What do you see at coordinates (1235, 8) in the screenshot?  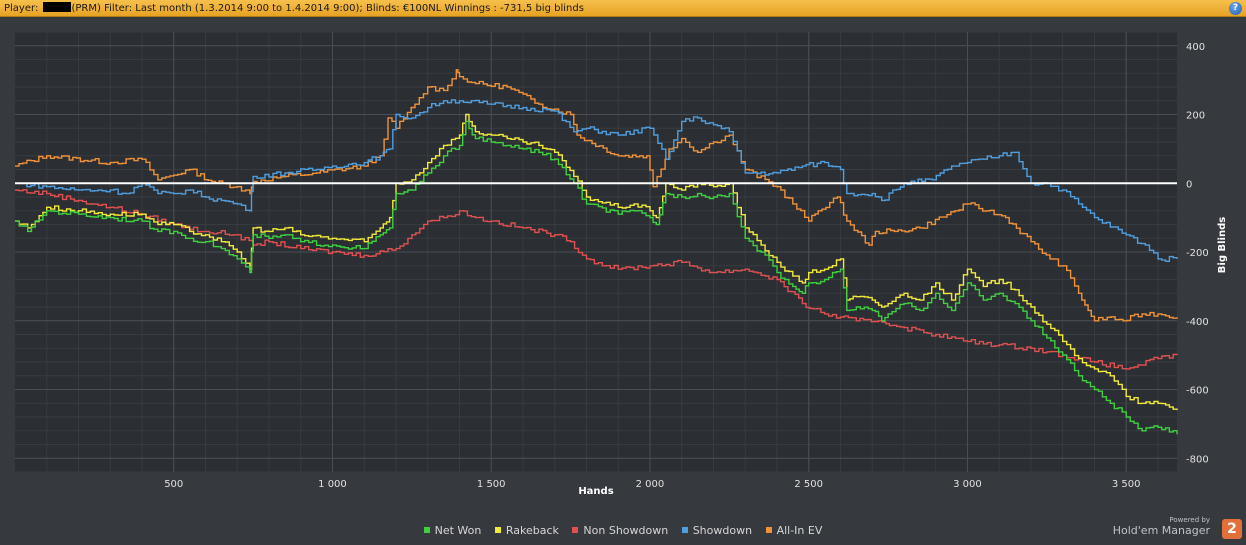 I see `question-mark-icon: ?` at bounding box center [1235, 8].